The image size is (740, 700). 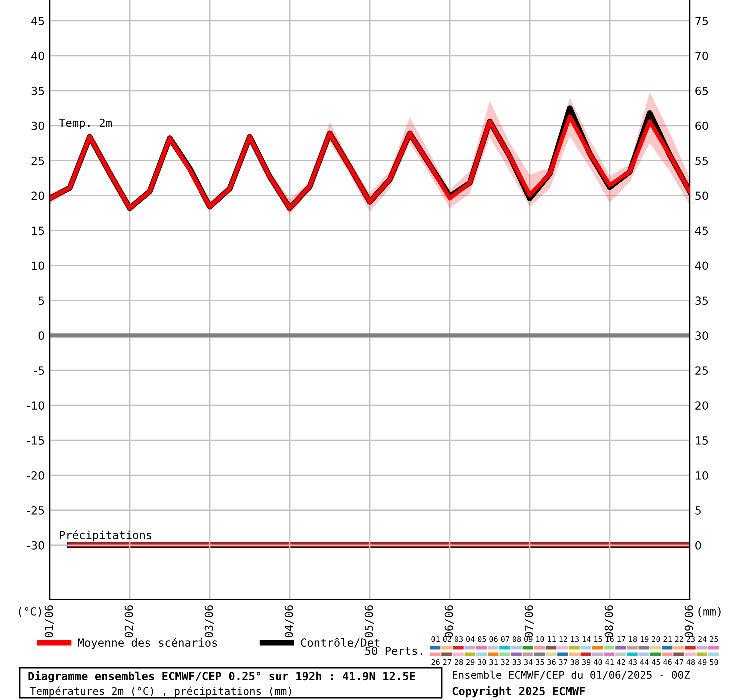 What do you see at coordinates (36, 440) in the screenshot?
I see `y-tick-label: -15` at bounding box center [36, 440].